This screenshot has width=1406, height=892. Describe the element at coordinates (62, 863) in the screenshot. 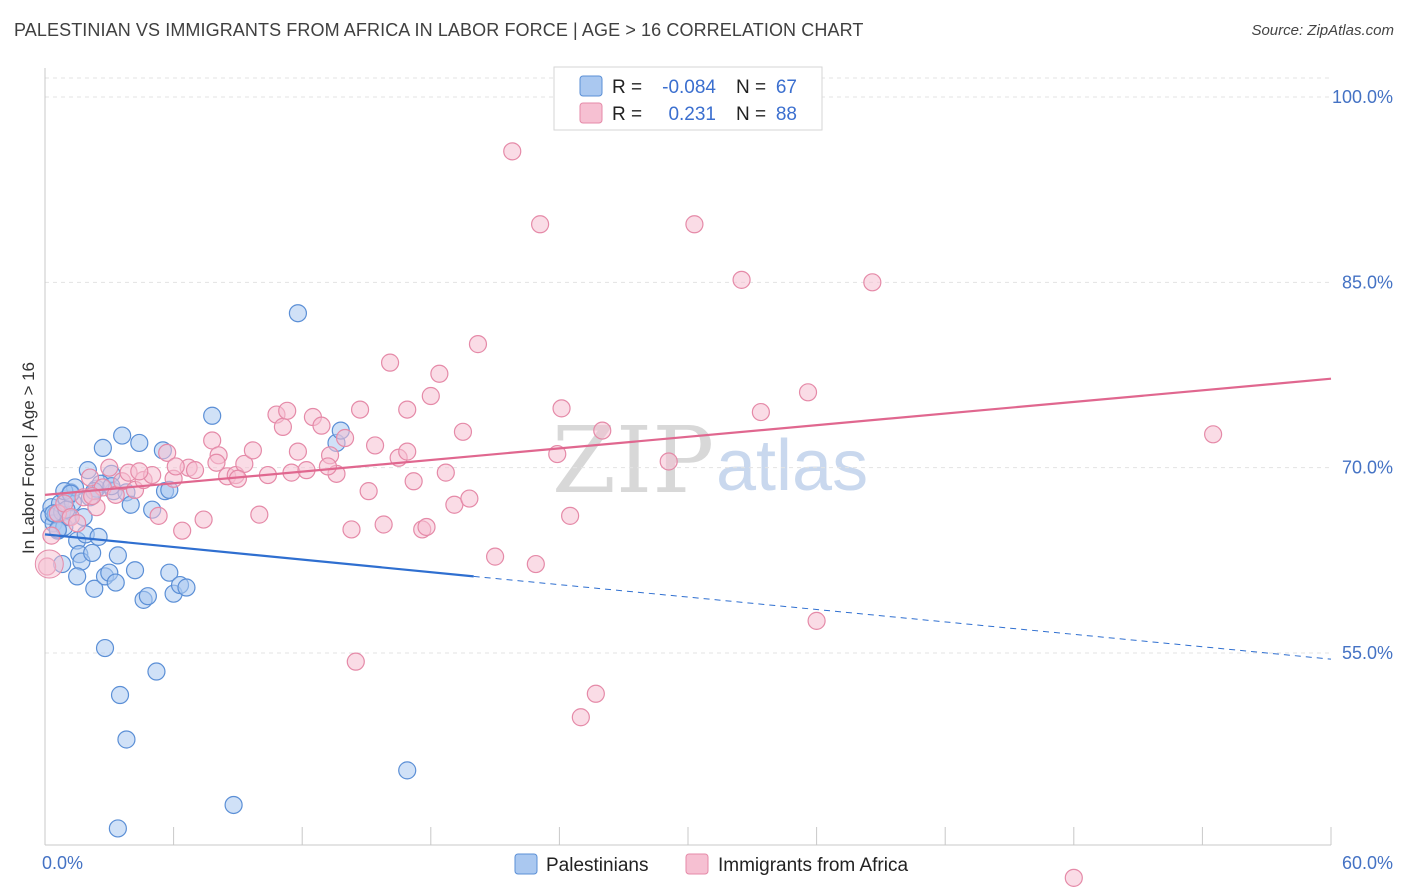

I see `x-tick-label: 0.0%` at that location.